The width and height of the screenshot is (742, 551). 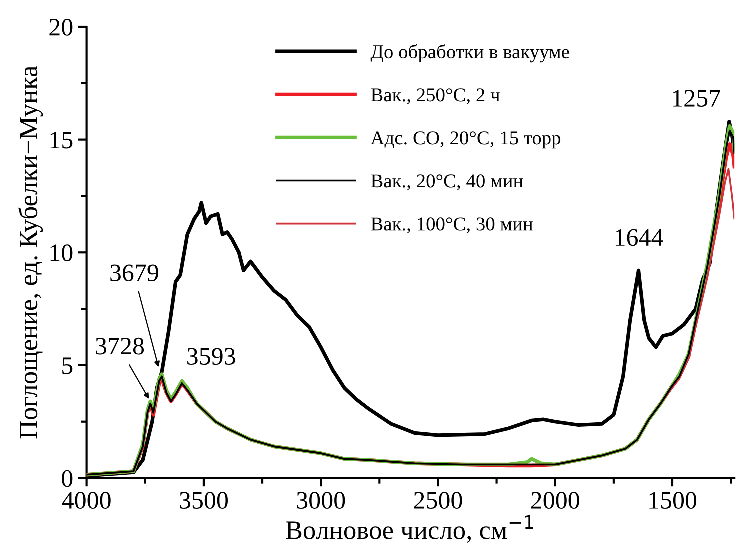 I want to click on x-tick-label: 2500, so click(x=438, y=501).